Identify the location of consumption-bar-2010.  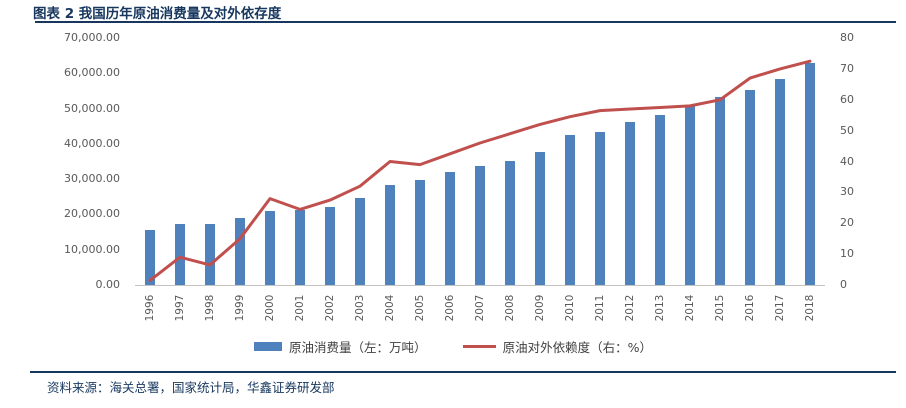
(570, 210).